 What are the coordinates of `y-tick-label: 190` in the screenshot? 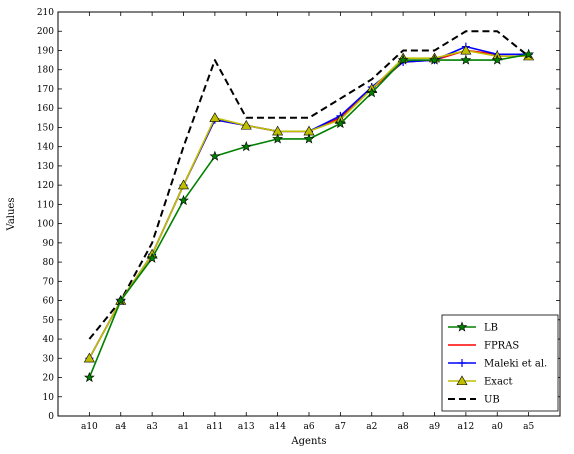 It's located at (45, 51).